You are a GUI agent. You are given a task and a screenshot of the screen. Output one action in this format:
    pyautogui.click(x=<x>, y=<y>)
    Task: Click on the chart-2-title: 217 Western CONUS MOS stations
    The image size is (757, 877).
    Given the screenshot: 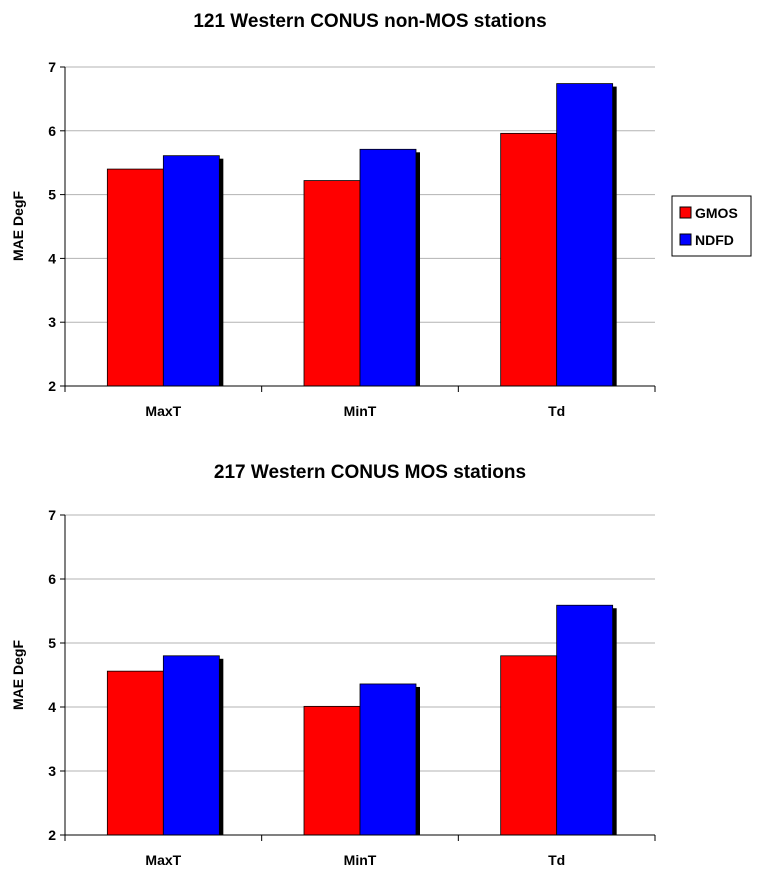 What is the action you would take?
    pyautogui.click(x=370, y=472)
    